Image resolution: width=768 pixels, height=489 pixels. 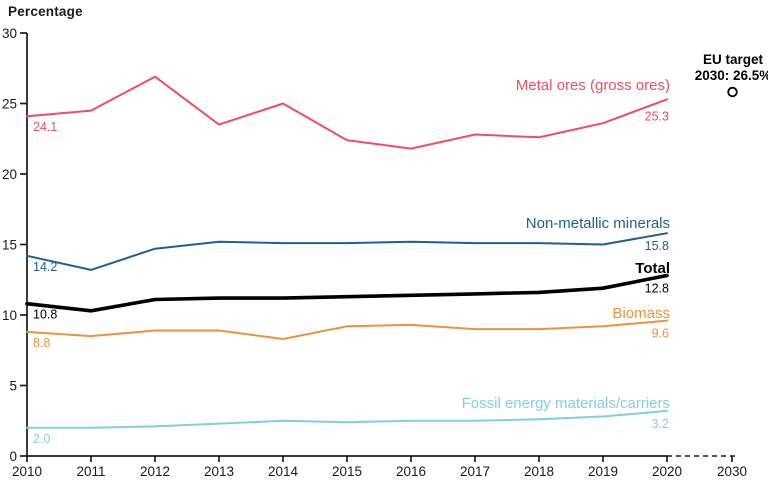 I want to click on y-axis-tick-label: 5, so click(x=13, y=386).